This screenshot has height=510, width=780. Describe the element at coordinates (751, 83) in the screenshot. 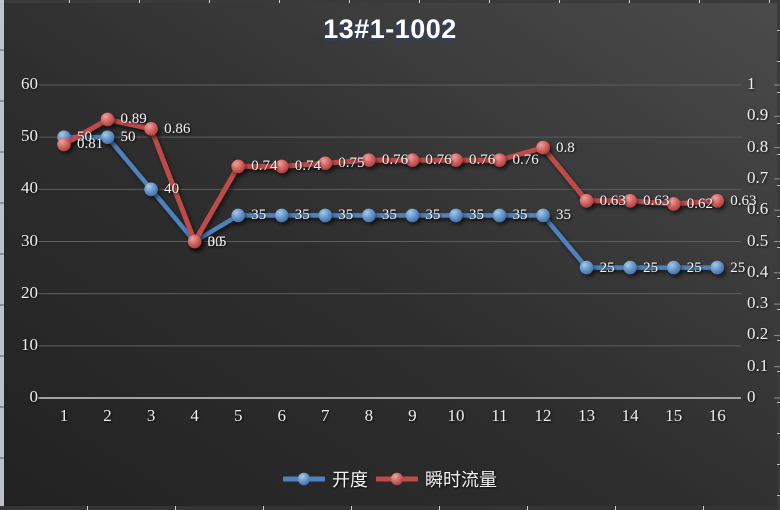

I see `y-axis-right-tick: 1` at that location.